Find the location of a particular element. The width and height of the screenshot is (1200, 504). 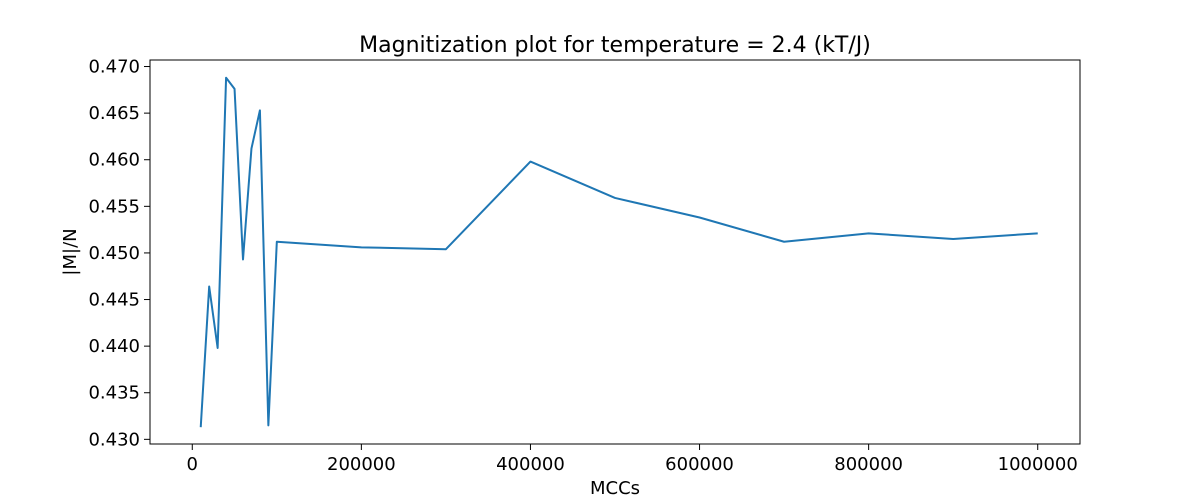

x-axis-label: MCCs is located at coordinates (615, 488).